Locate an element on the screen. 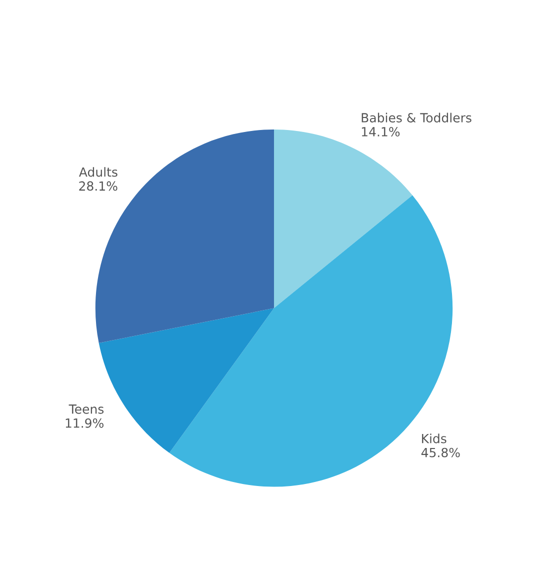 This screenshot has height=573, width=548. slice-label: Teens is located at coordinates (86, 409).